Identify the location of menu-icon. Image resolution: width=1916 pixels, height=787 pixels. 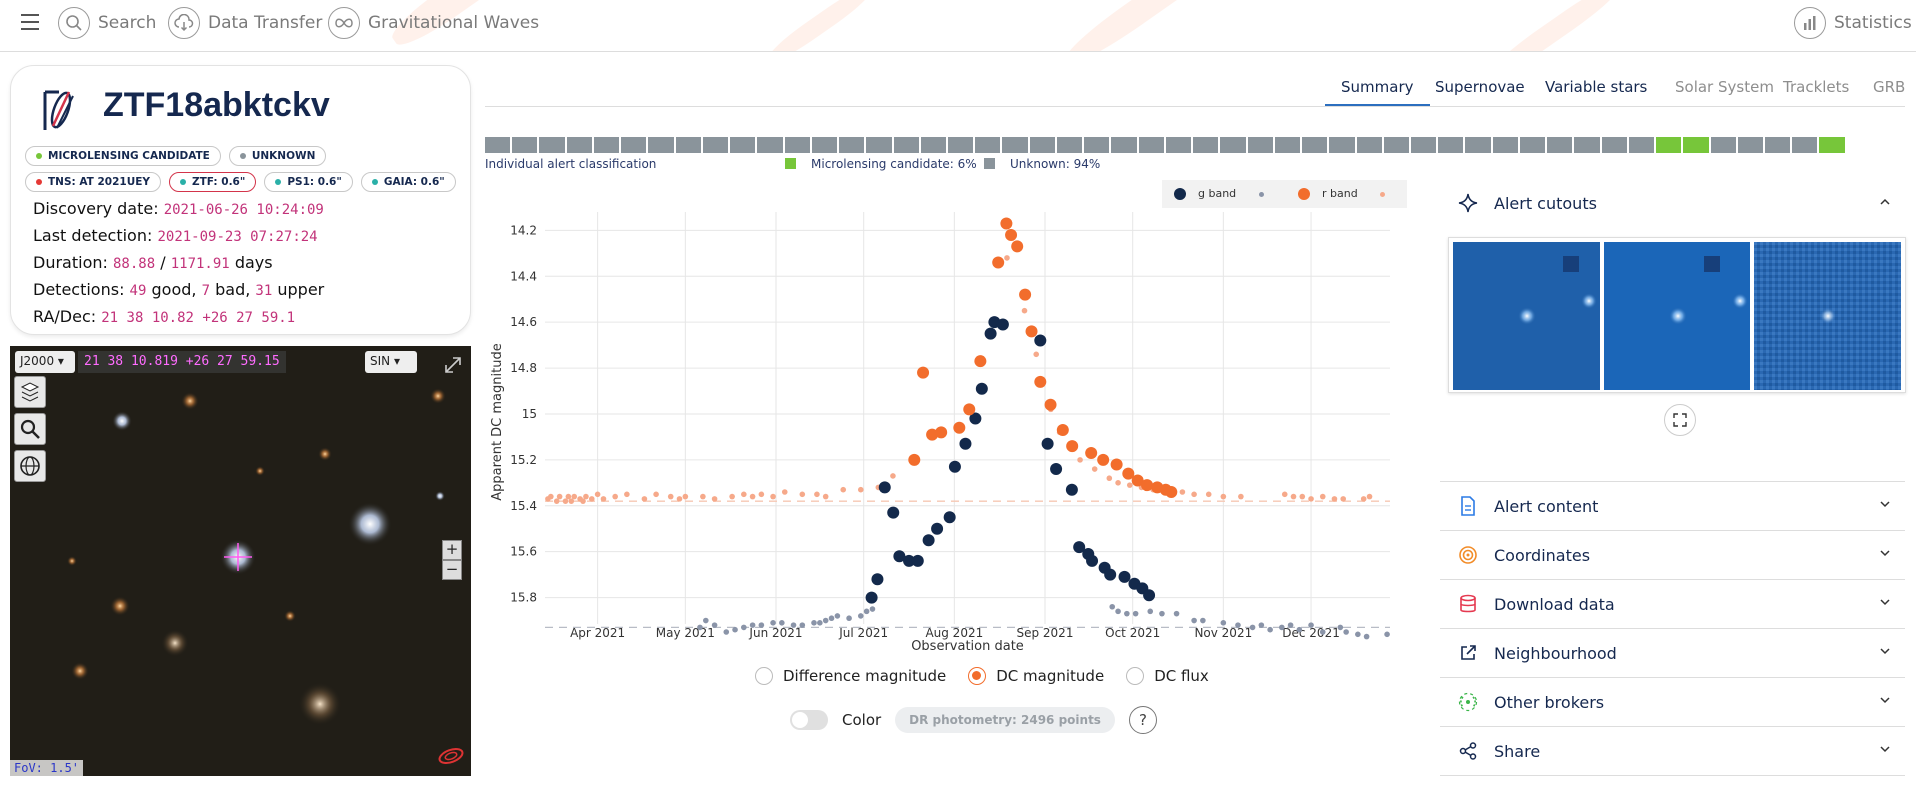
(30, 22).